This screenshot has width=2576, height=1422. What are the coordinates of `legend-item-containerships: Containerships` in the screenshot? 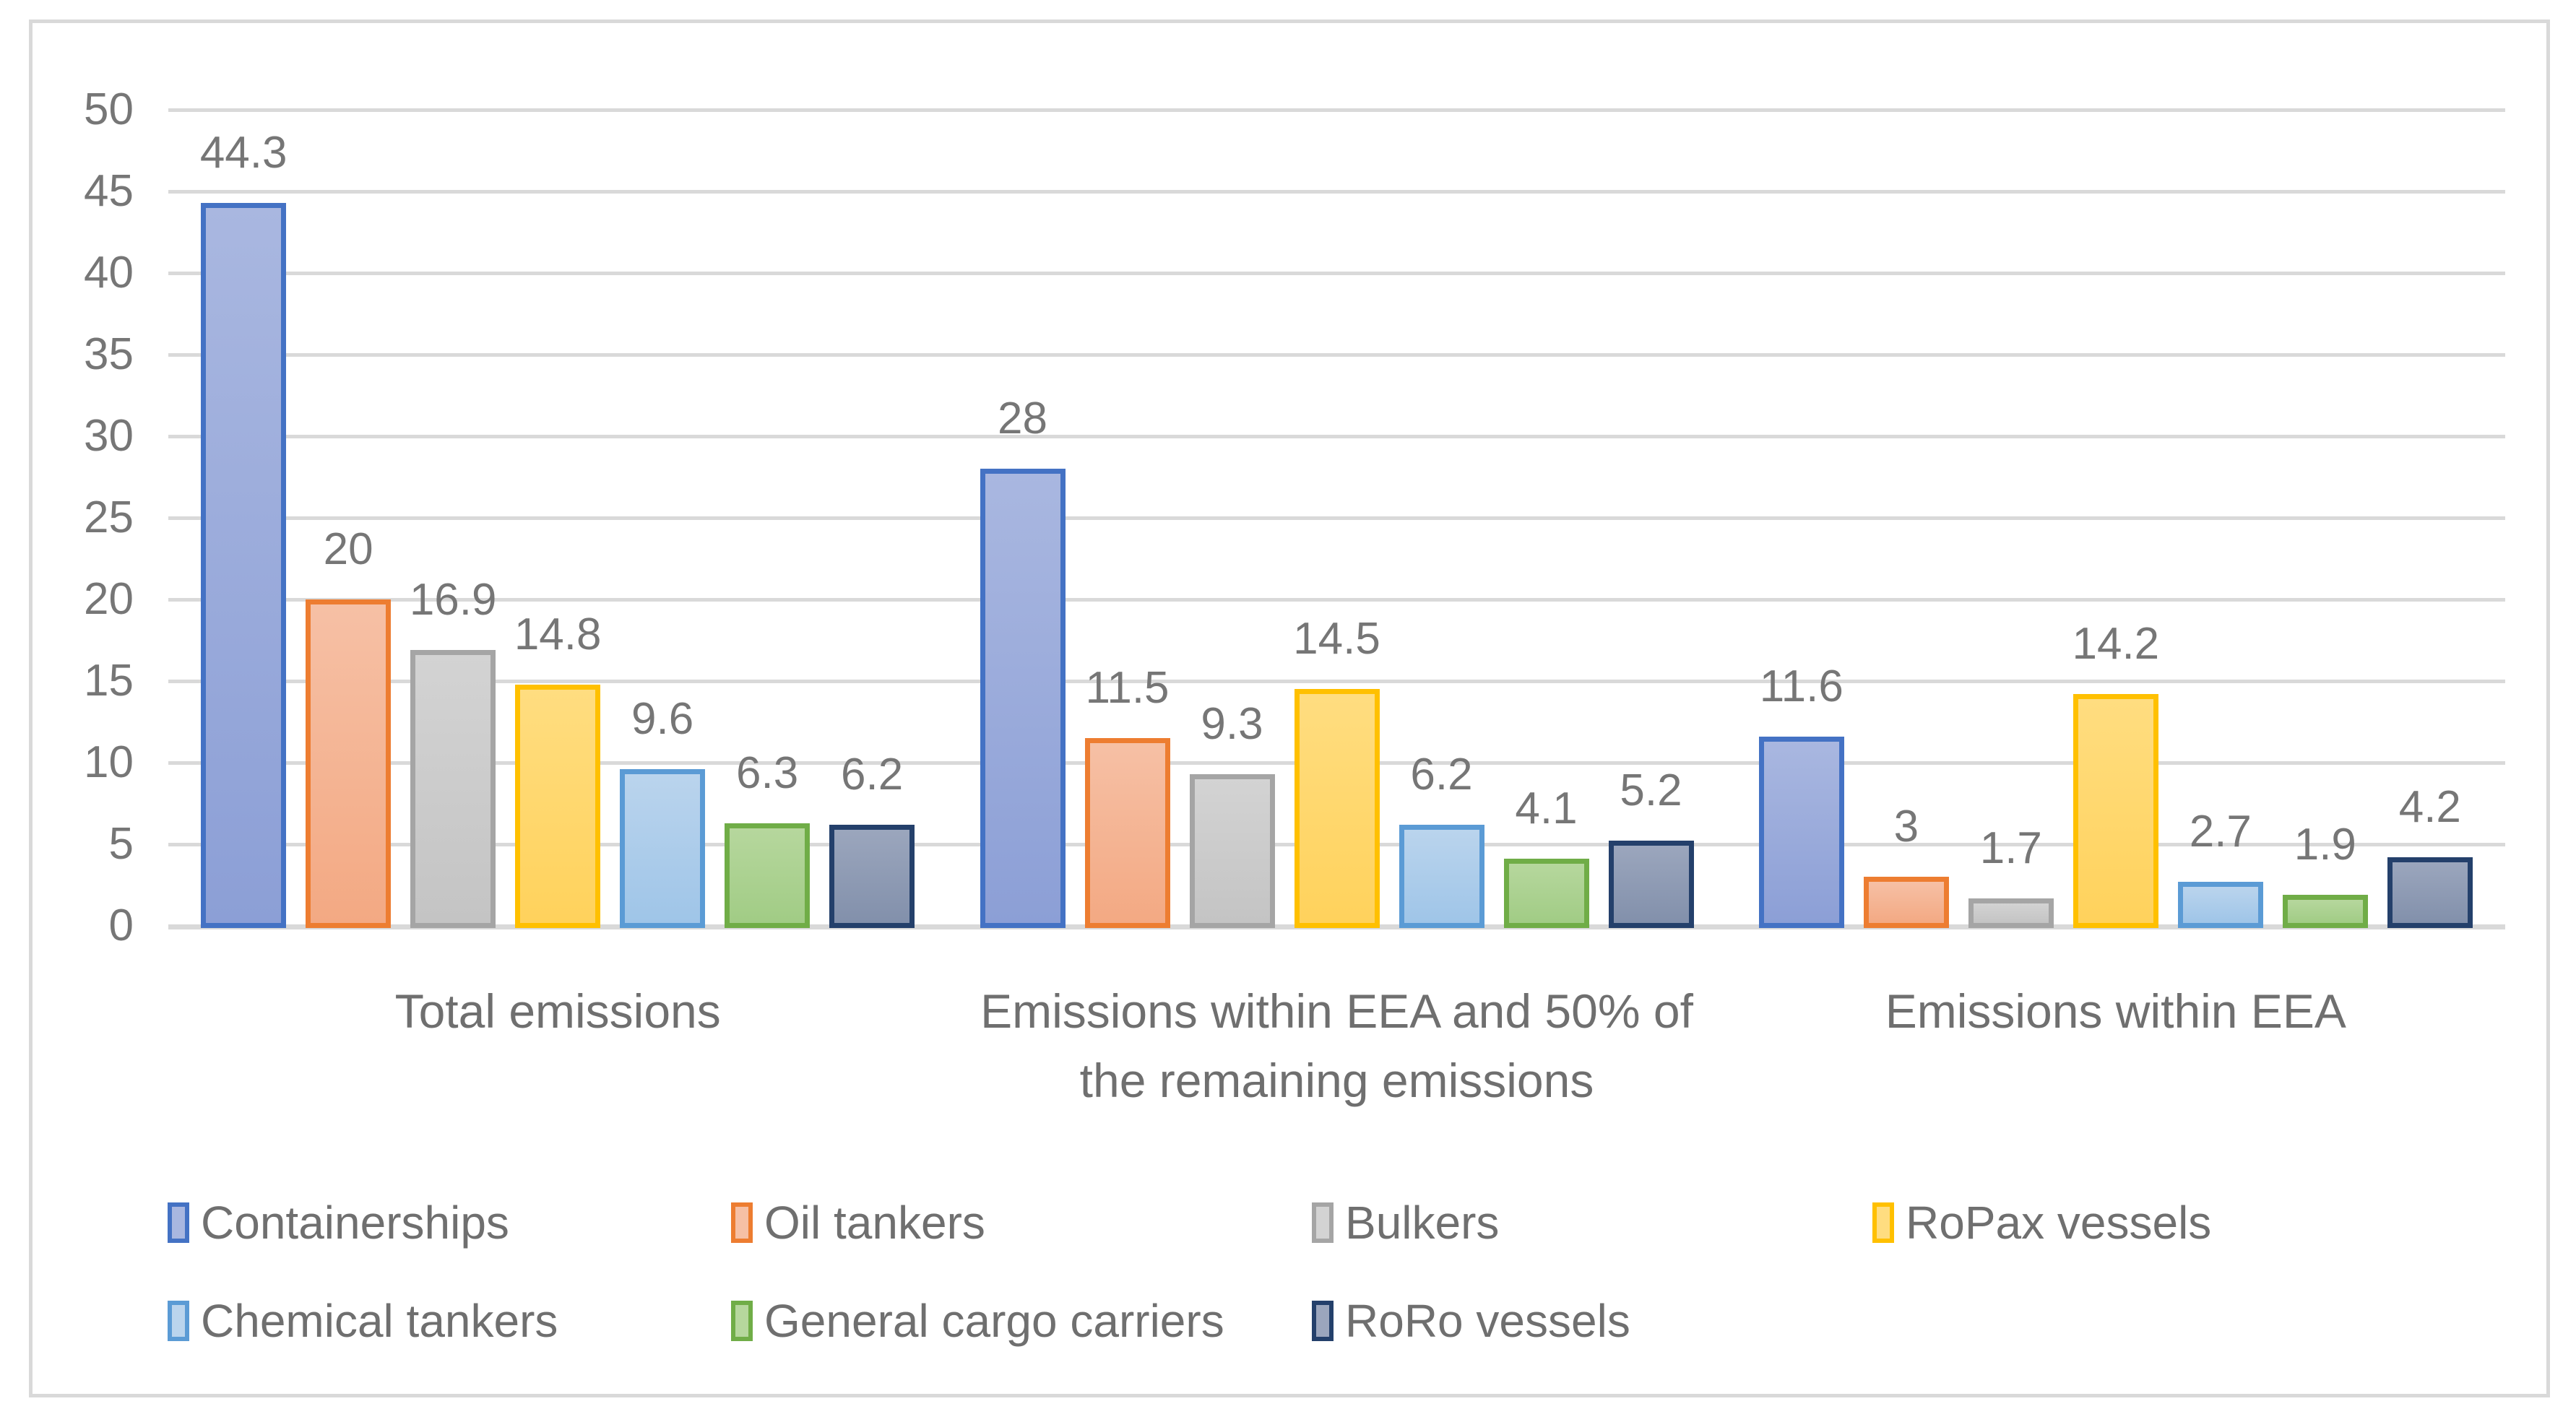 It's located at (338, 1222).